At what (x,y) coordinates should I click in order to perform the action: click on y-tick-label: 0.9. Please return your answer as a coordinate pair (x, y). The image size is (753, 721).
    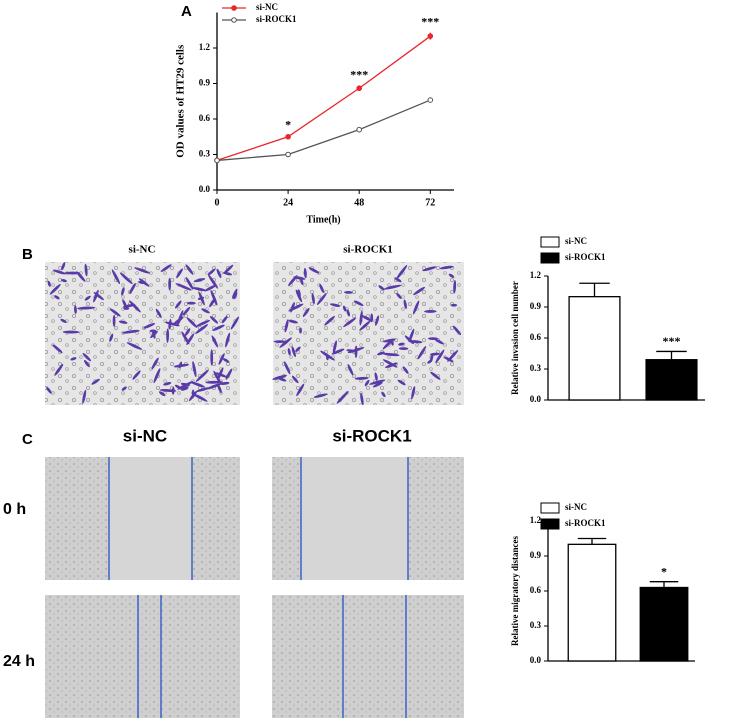
    Looking at the image, I should click on (205, 83).